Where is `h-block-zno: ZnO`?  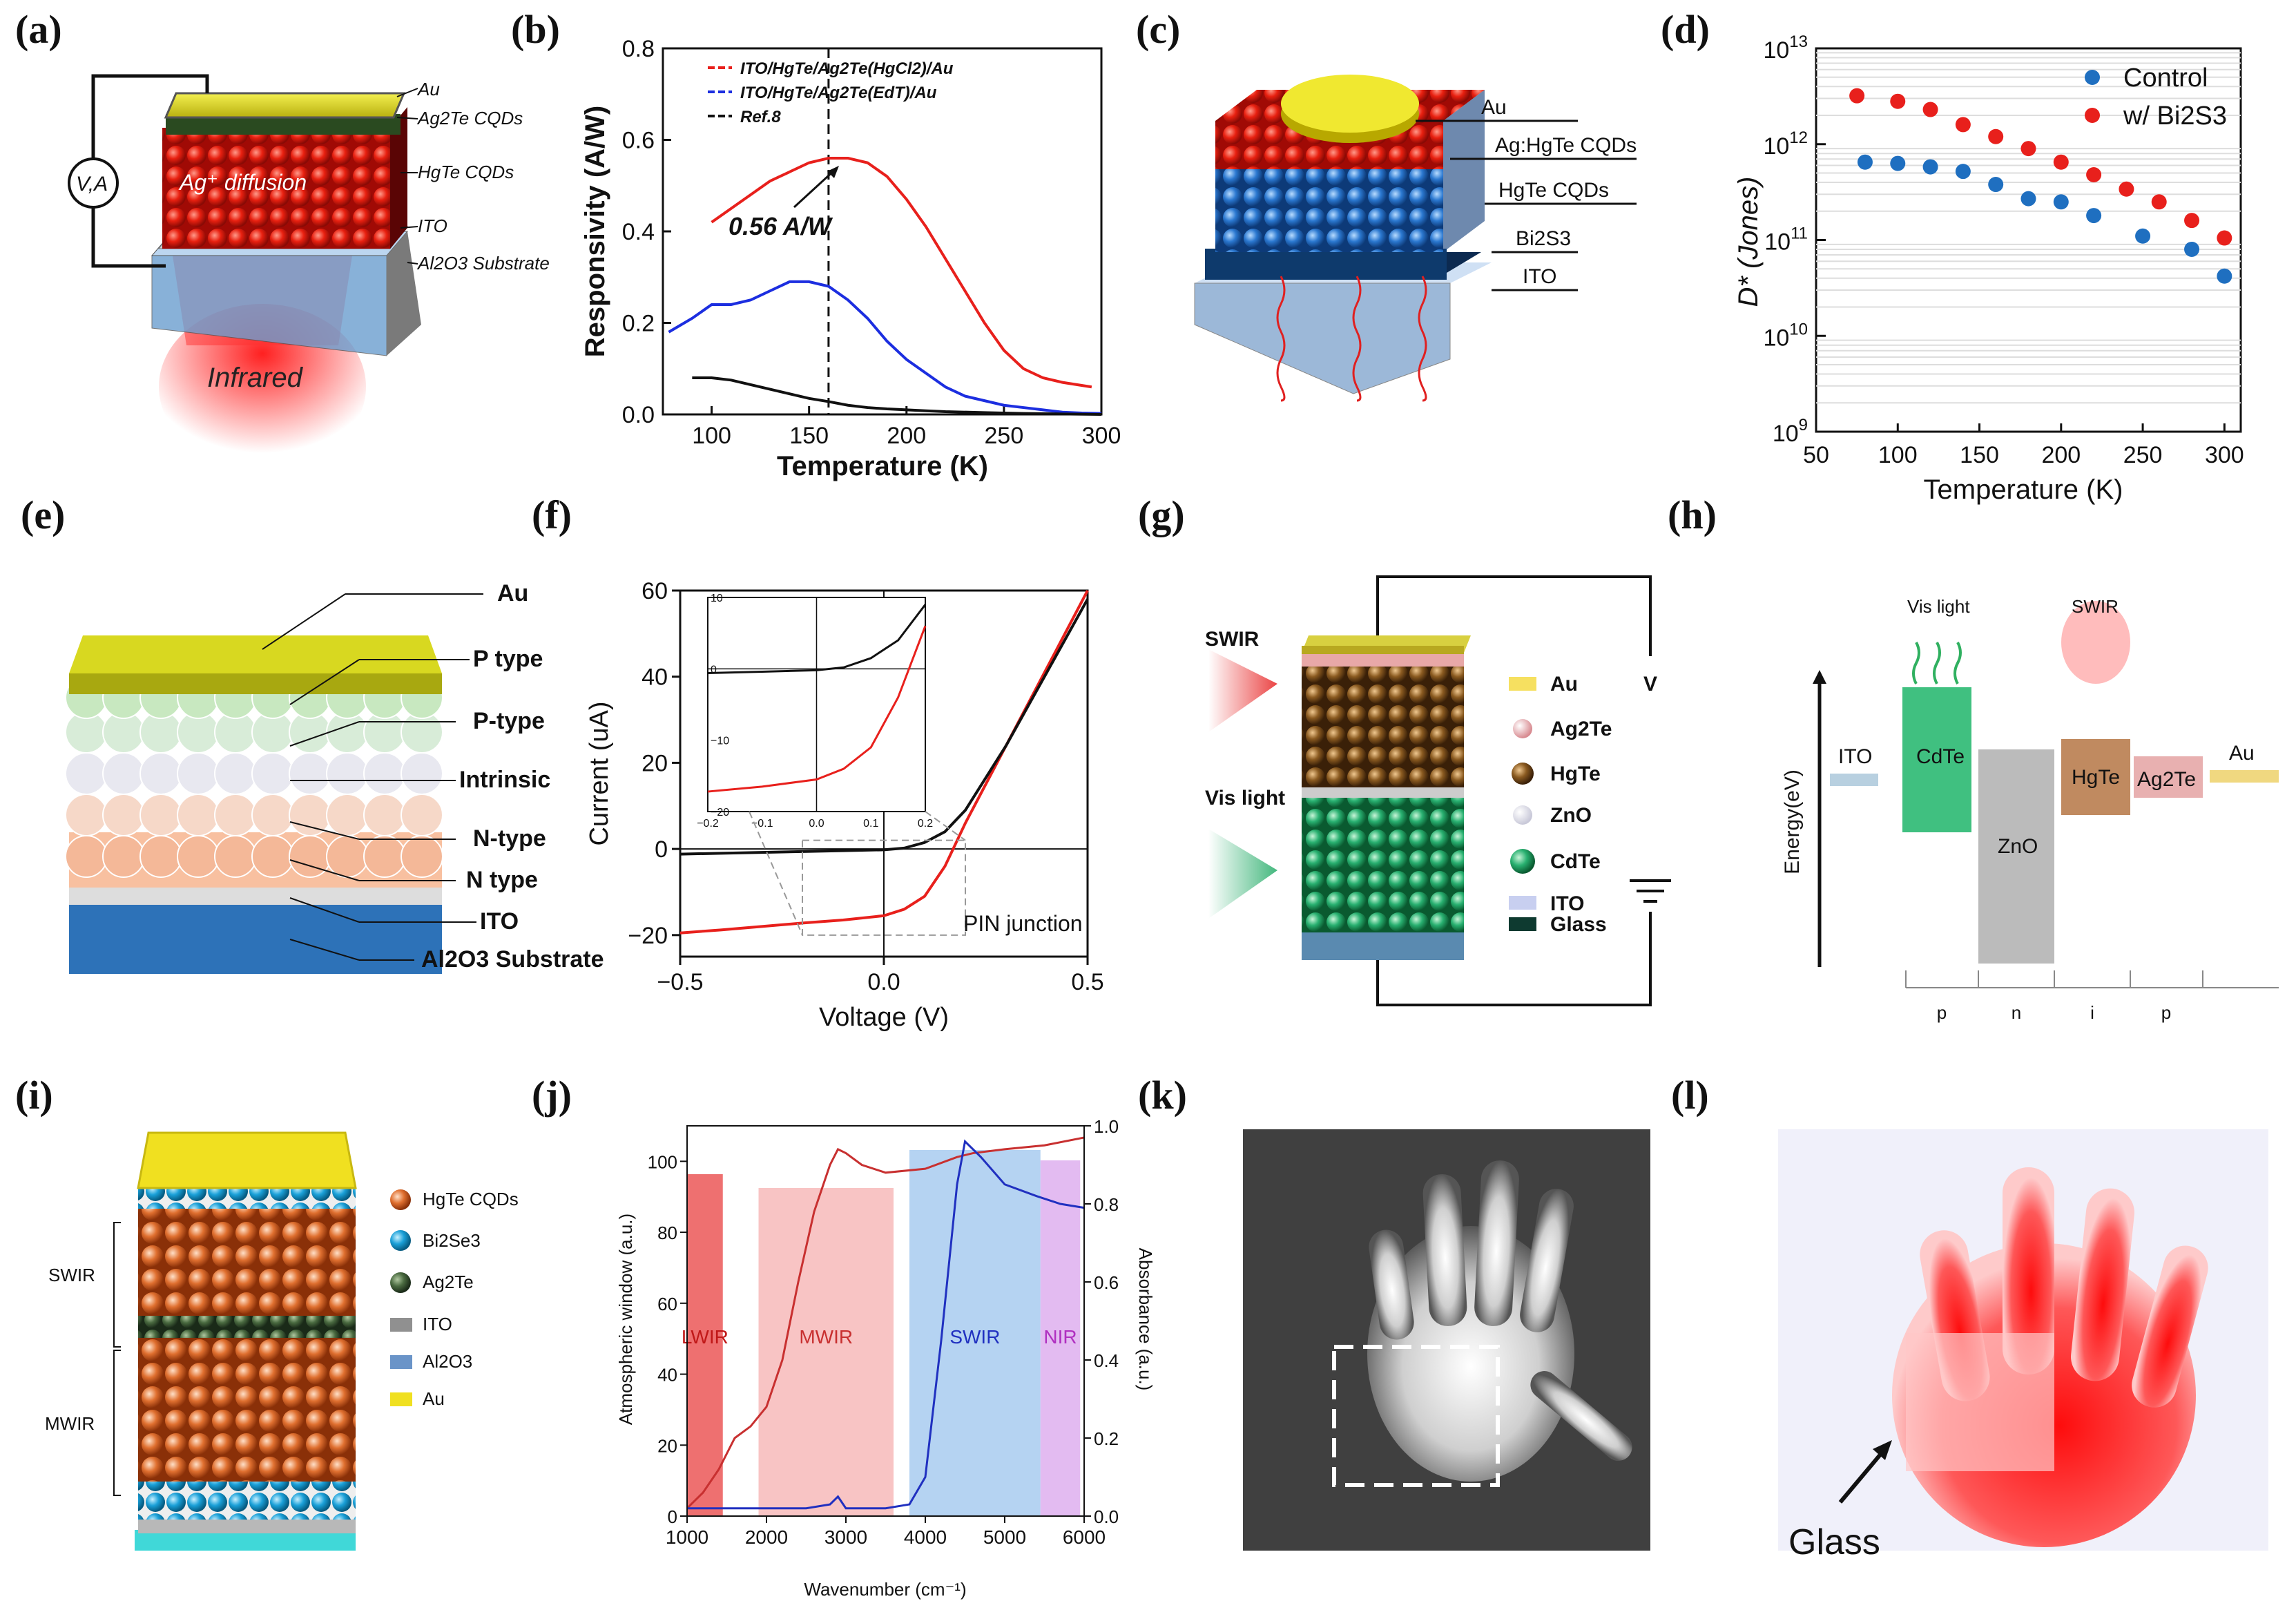
h-block-zno: ZnO is located at coordinates (2018, 846).